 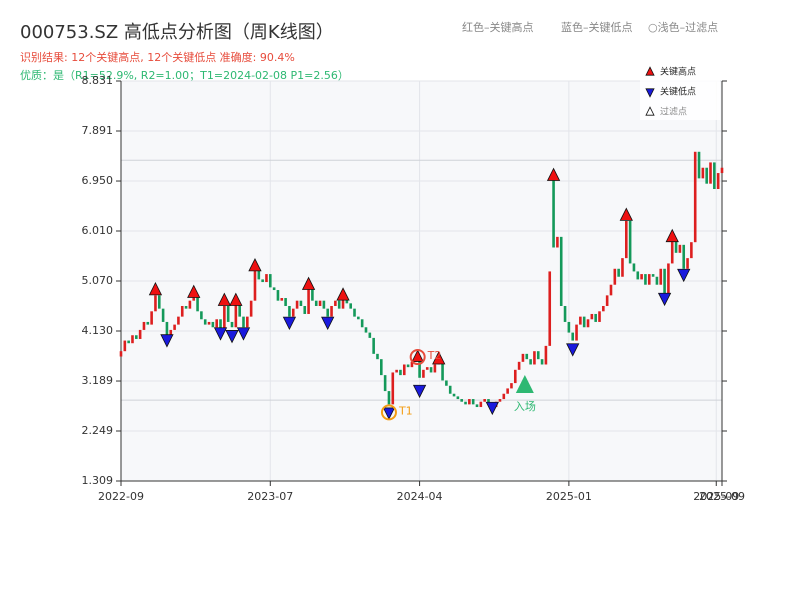 I want to click on highlight-label: T1, so click(x=405, y=410).